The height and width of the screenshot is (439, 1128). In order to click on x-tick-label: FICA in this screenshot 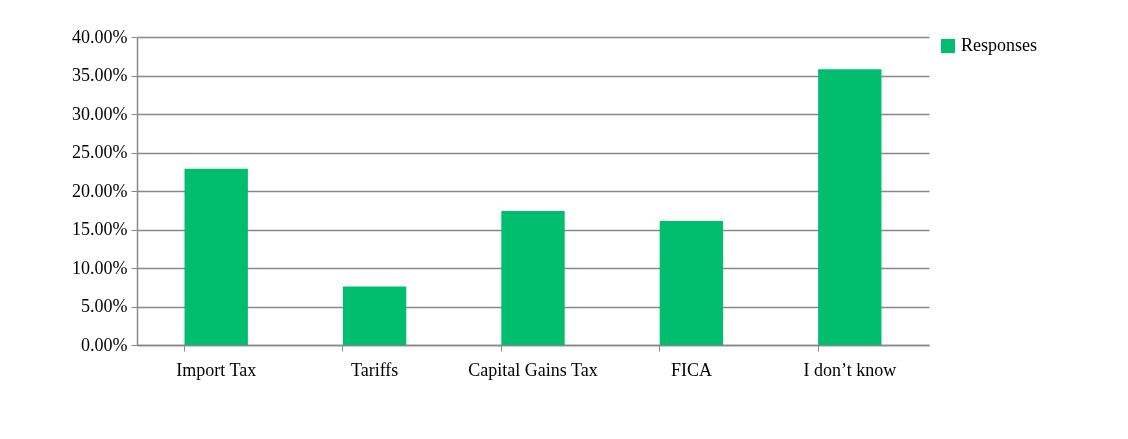, I will do `click(691, 369)`.